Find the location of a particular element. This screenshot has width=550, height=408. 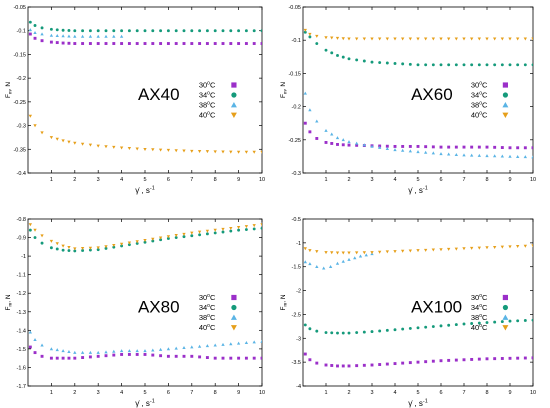

legend-label: 30oC is located at coordinates (207, 85).